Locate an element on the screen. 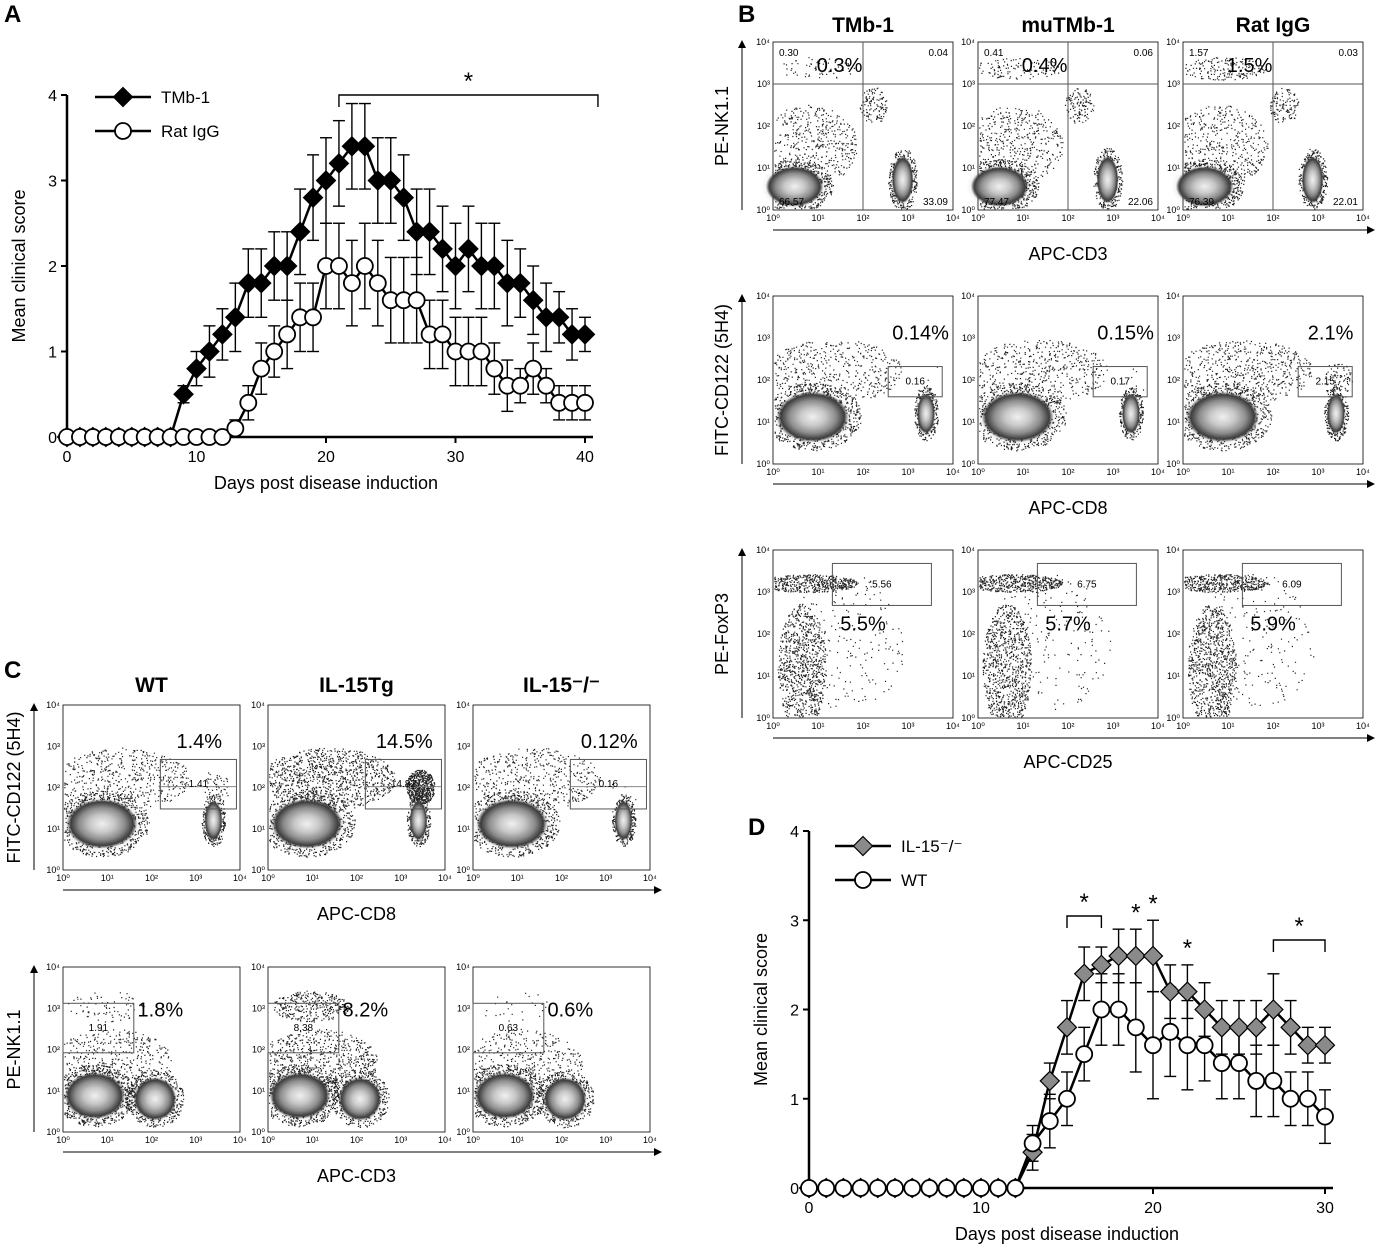 The height and width of the screenshot is (1247, 1383). x-tick-label: 10¹ is located at coordinates (1022, 726).